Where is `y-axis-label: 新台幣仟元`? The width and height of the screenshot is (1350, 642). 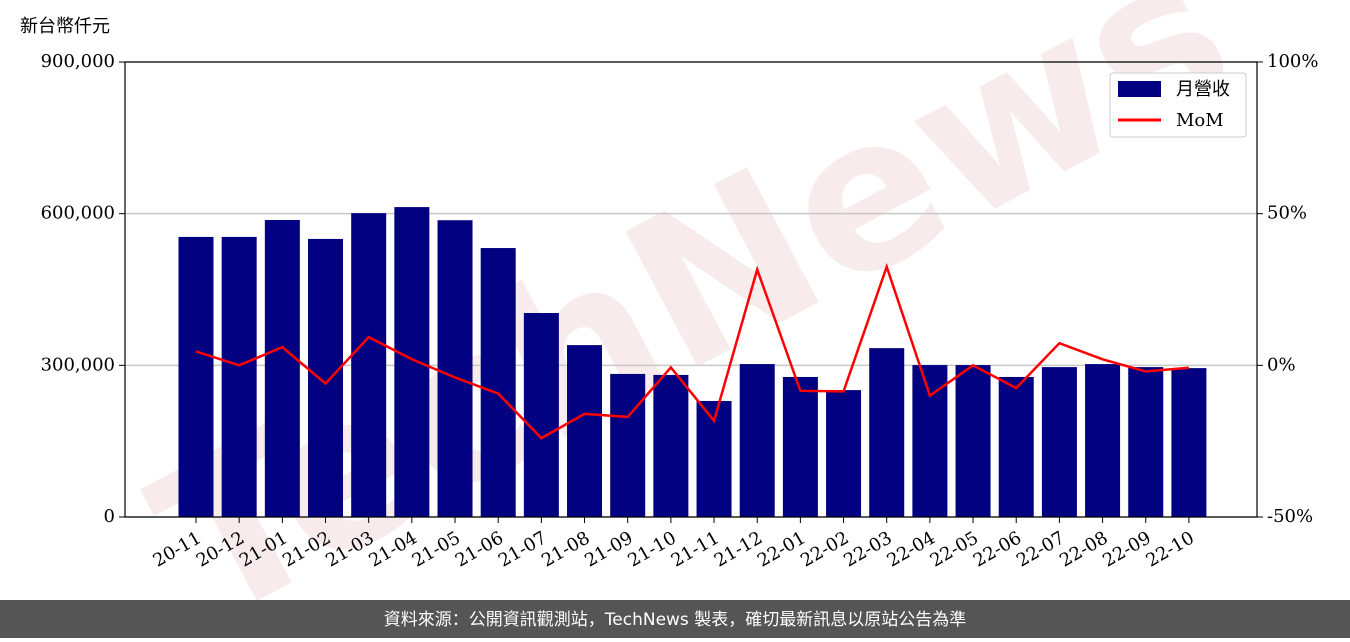
y-axis-label: 新台幣仟元 is located at coordinates (65, 26).